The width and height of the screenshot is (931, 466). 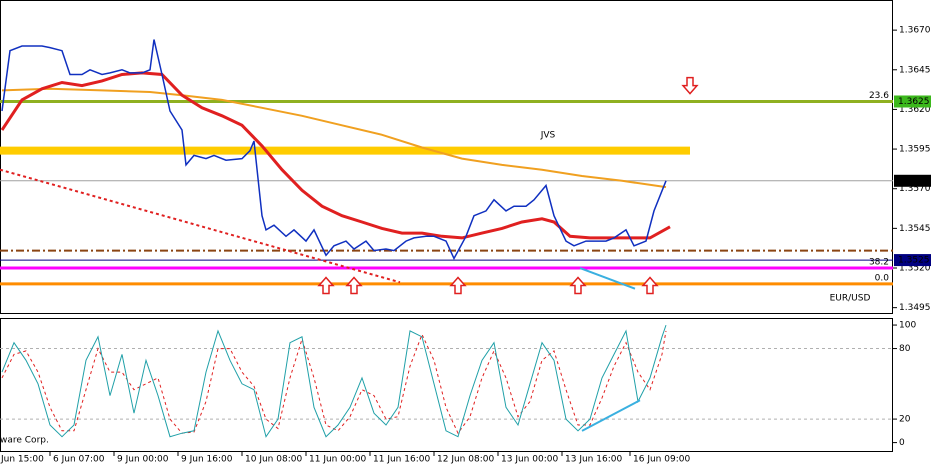 I want to click on price-tag-label: 1.3625, so click(x=914, y=102).